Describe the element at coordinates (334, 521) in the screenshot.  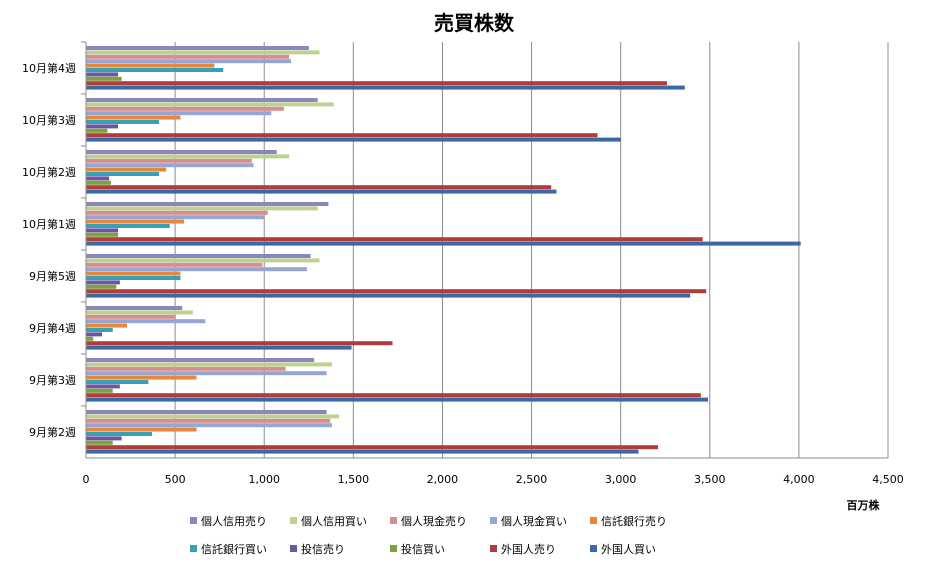
I see `legend-label: 個人信用買い` at that location.